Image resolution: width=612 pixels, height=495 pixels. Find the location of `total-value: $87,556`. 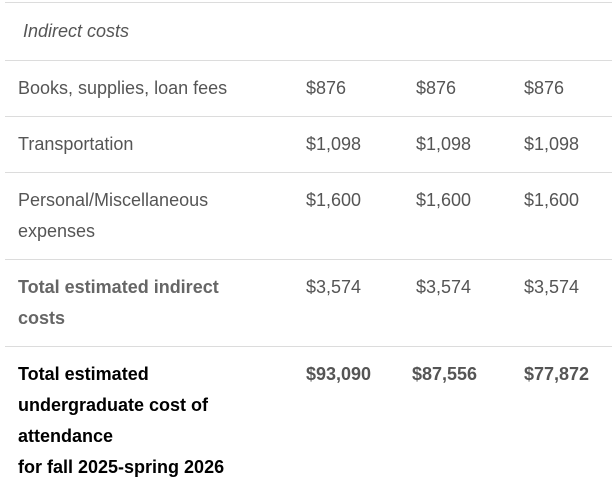

total-value: $87,556 is located at coordinates (445, 374).